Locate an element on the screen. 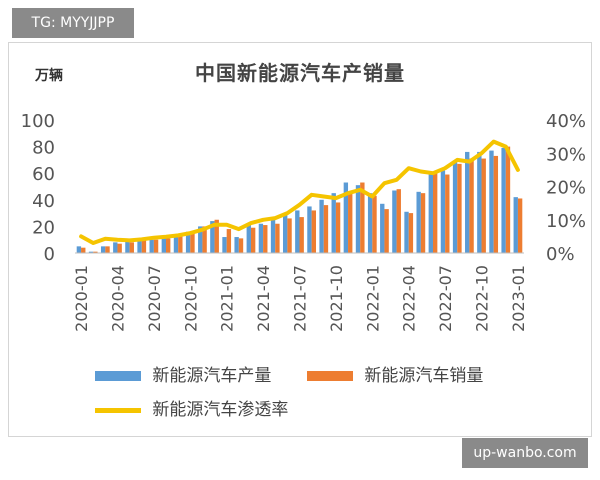  legend-swatch-penetration is located at coordinates (118, 410).